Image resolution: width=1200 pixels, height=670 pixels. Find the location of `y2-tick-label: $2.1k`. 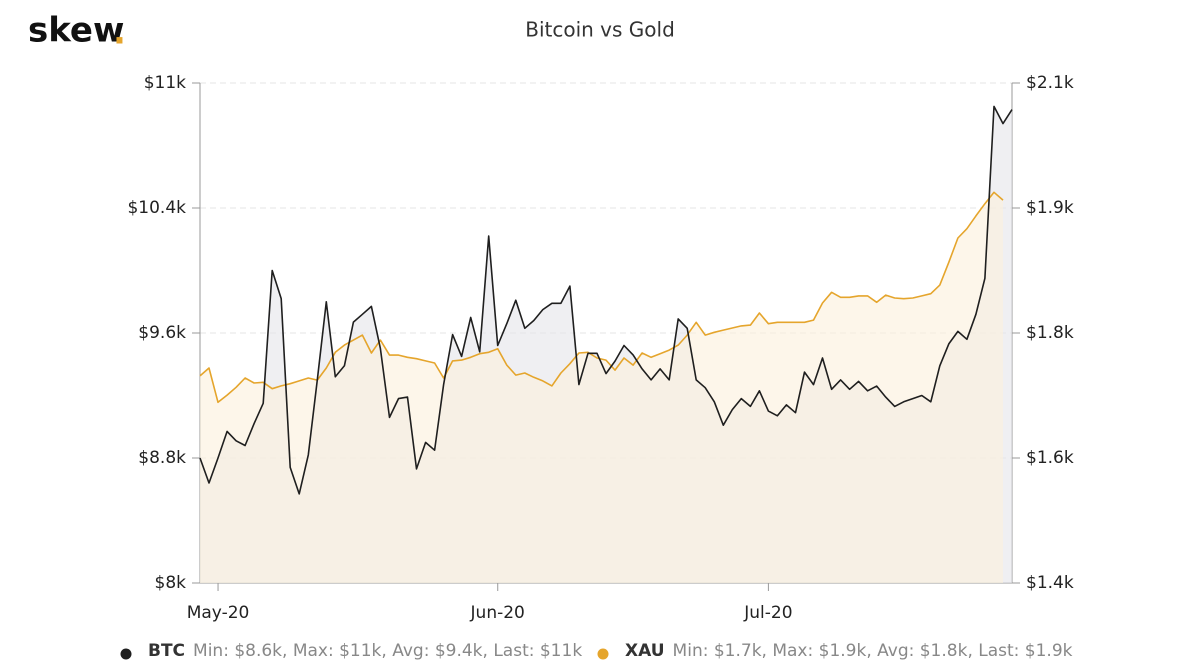

y2-tick-label: $2.1k is located at coordinates (1050, 83).